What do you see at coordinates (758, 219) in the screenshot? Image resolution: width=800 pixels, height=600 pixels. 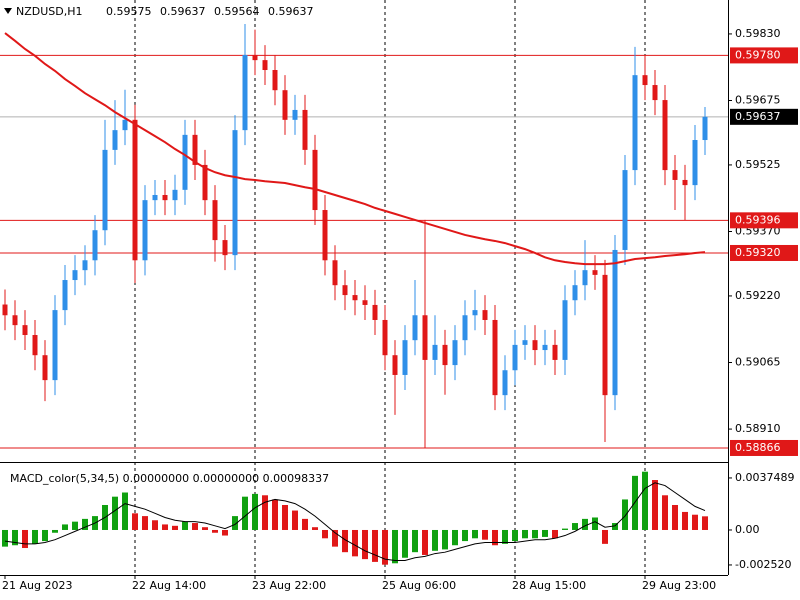 I see `level-label: 0.59396` at bounding box center [758, 219].